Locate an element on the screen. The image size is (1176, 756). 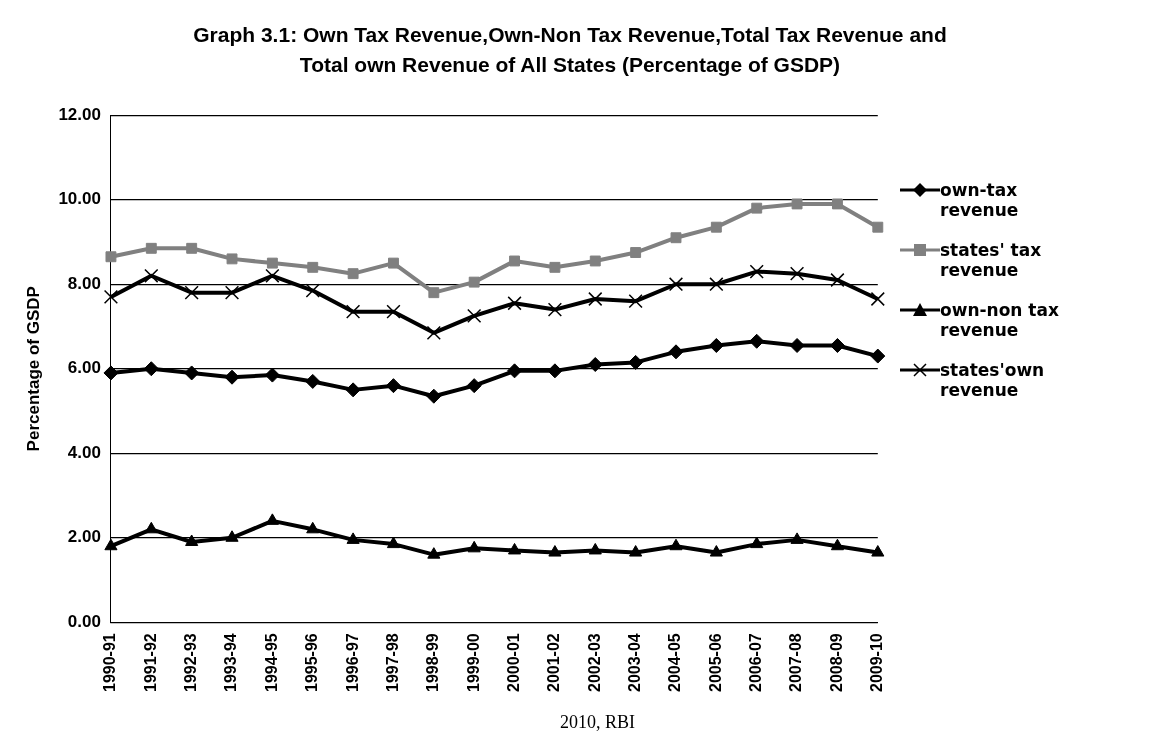
x-tick-label: 2007-08 is located at coordinates (796, 662).